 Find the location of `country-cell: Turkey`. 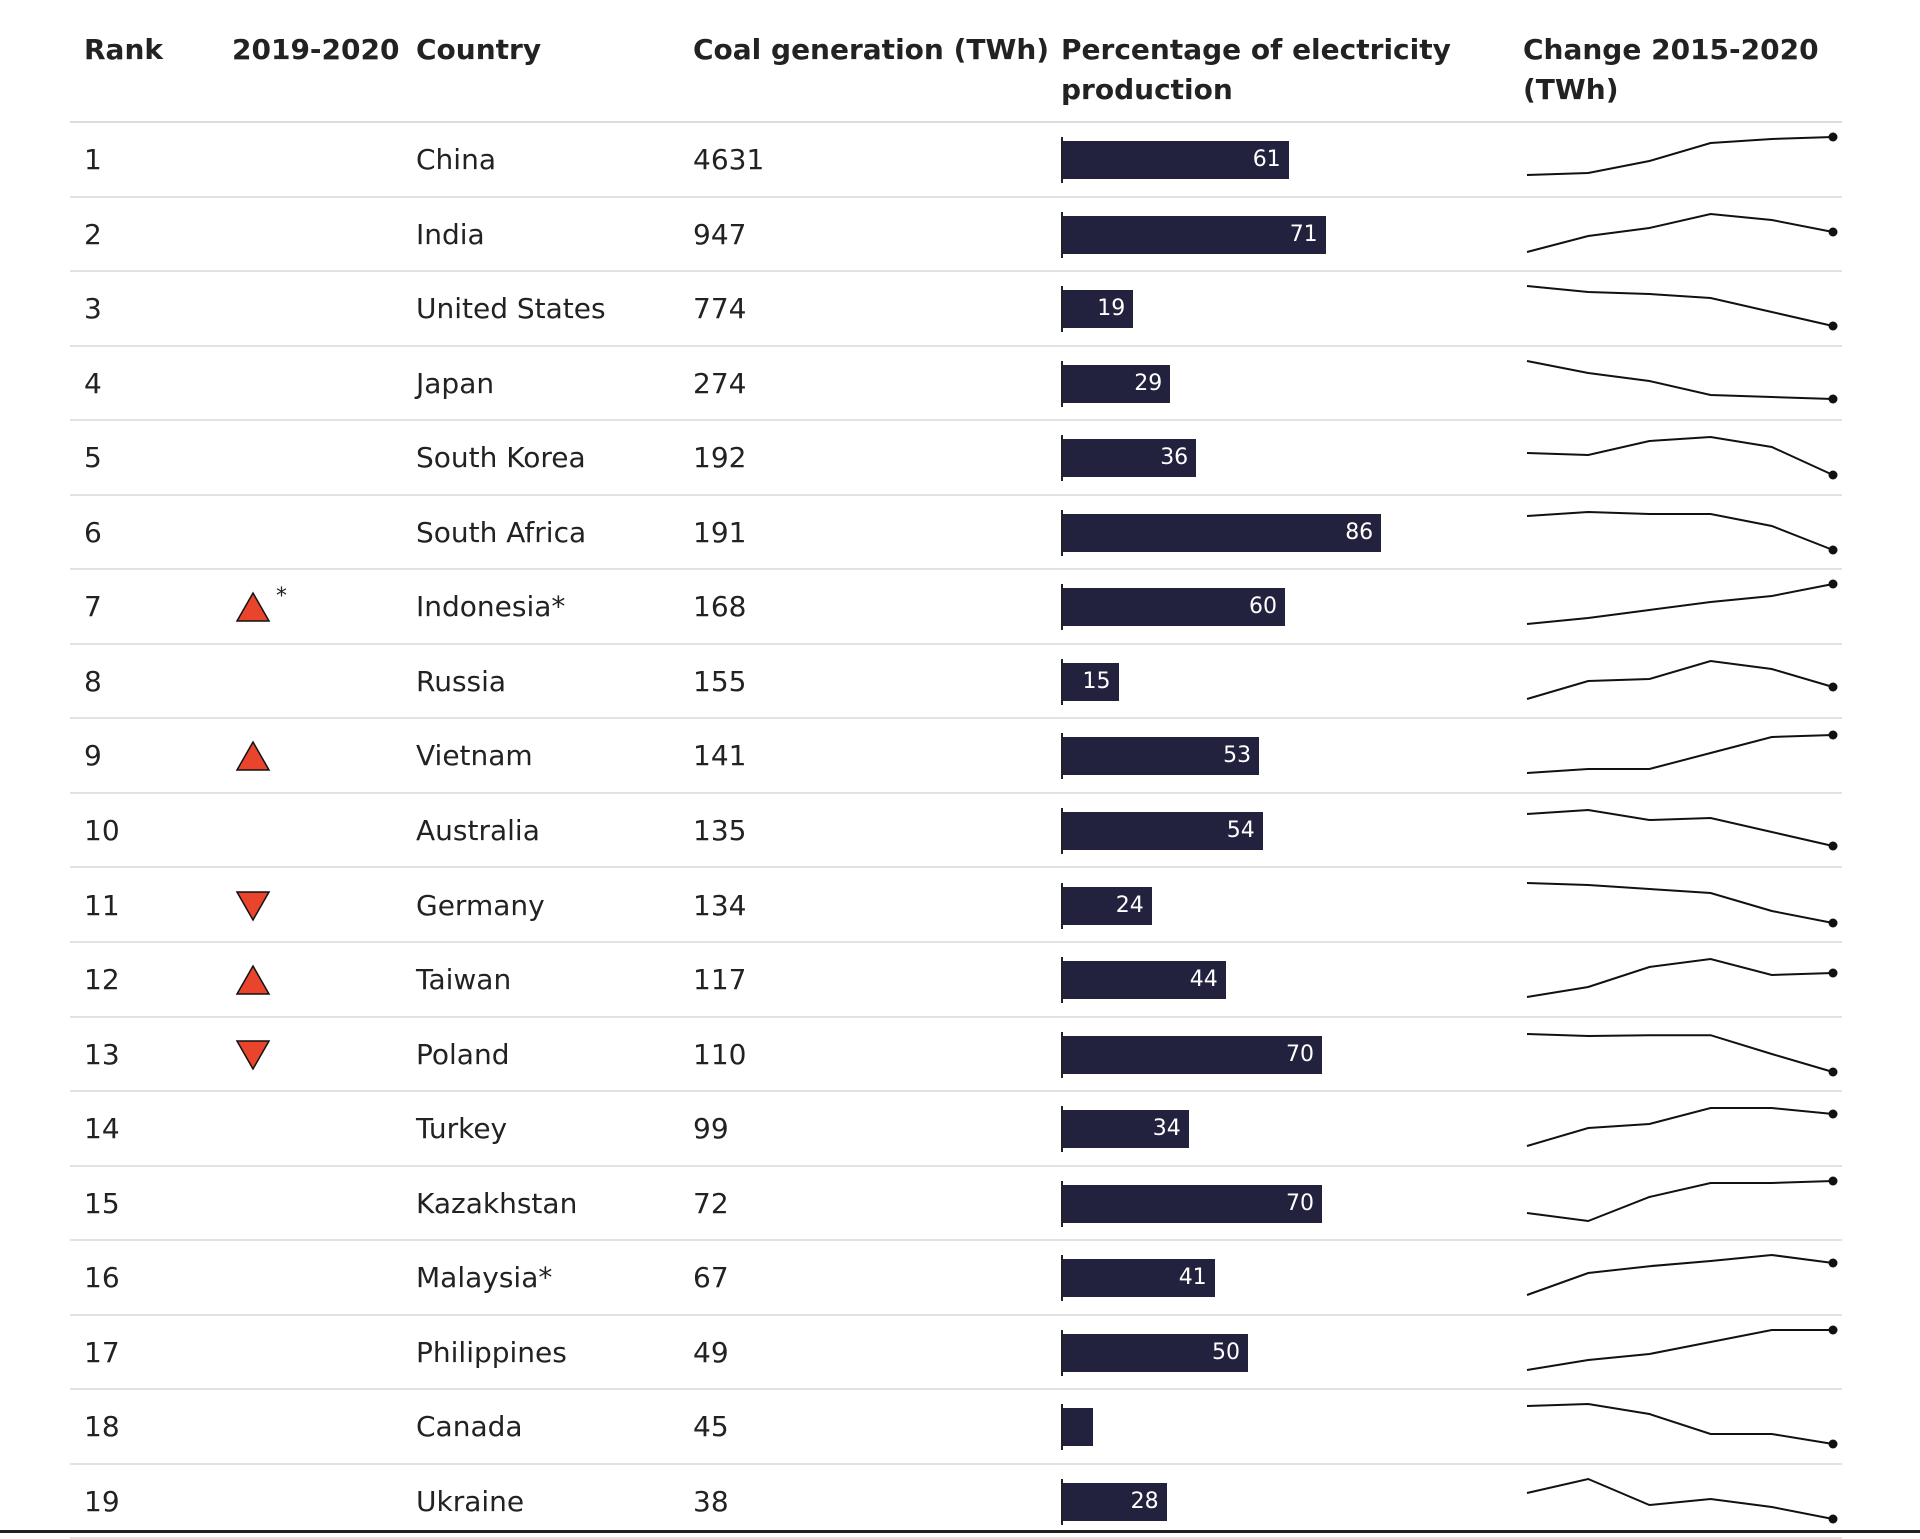

country-cell: Turkey is located at coordinates (462, 1129).